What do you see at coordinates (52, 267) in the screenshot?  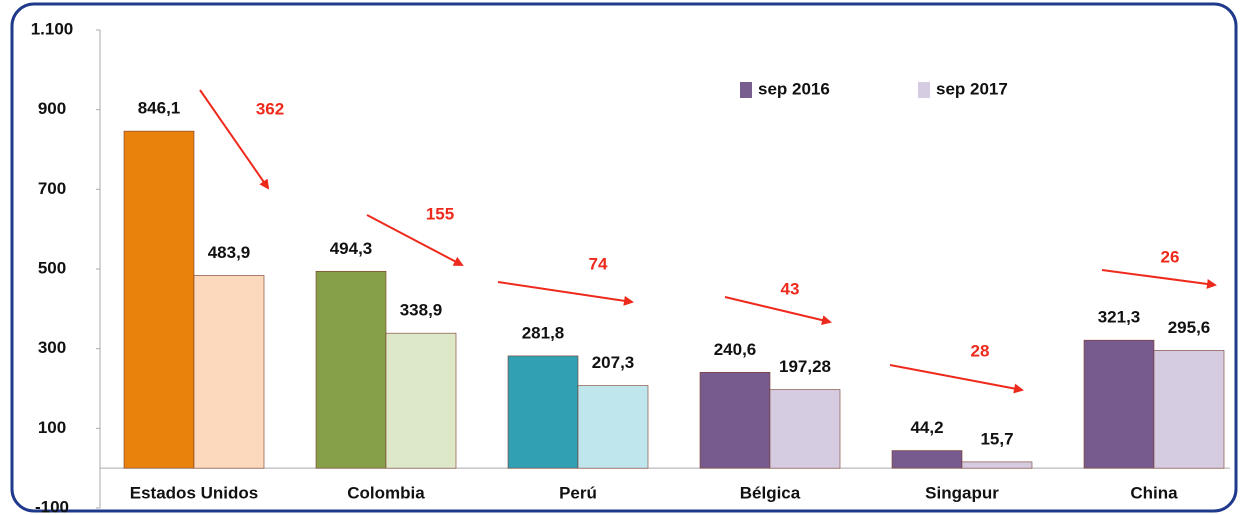 I see `y-tick-label: 500` at bounding box center [52, 267].